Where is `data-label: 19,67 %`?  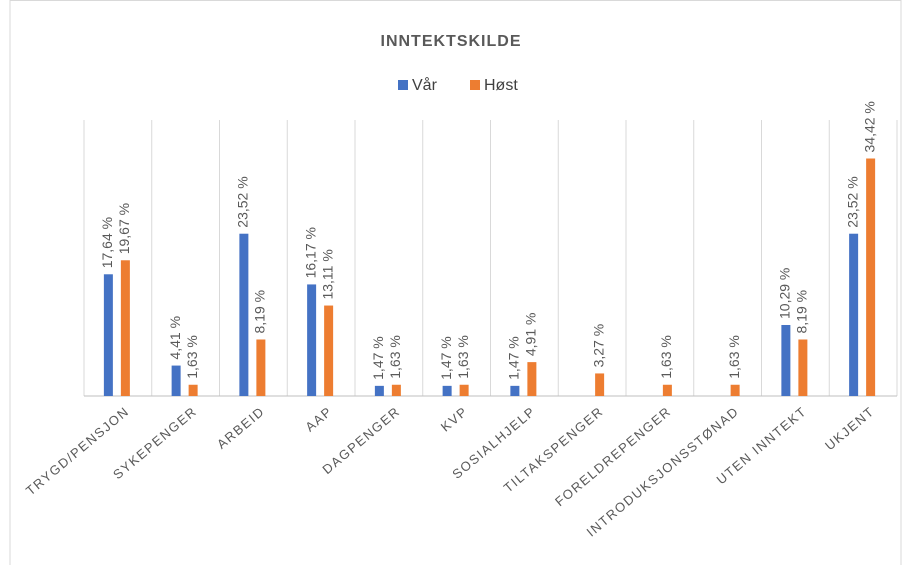
data-label: 19,67 % is located at coordinates (124, 228).